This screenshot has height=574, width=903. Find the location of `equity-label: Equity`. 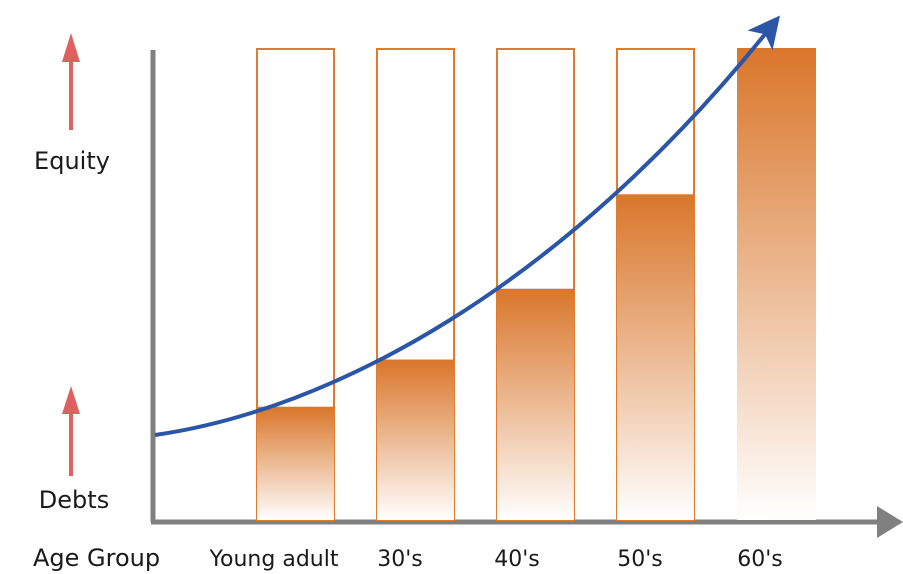

equity-label: Equity is located at coordinates (72, 161).